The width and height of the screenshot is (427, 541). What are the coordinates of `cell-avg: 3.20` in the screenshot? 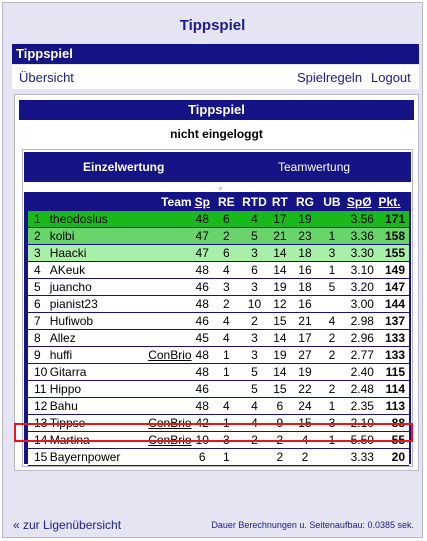 It's located at (359, 287).